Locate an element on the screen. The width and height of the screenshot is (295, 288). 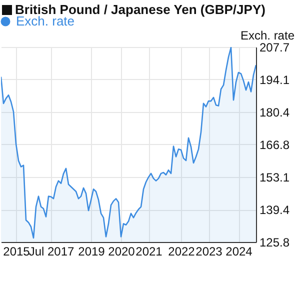
x-tick-label: 2015 is located at coordinates (16, 251).